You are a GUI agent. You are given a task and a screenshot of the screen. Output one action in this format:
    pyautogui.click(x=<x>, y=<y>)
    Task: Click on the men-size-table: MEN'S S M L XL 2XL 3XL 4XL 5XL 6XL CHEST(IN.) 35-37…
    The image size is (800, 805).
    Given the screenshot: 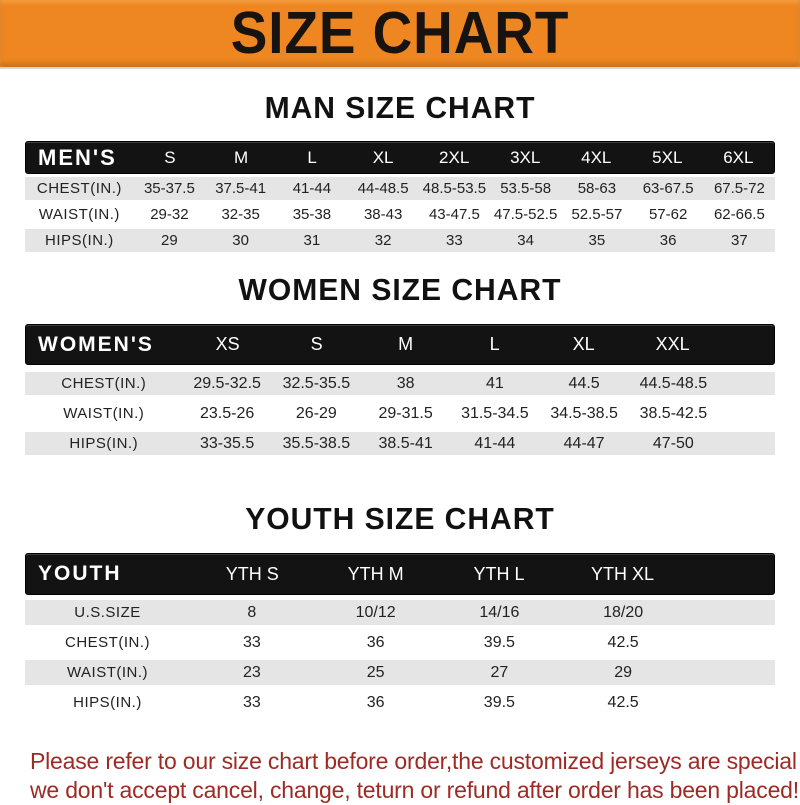 What is the action you would take?
    pyautogui.click(x=400, y=196)
    